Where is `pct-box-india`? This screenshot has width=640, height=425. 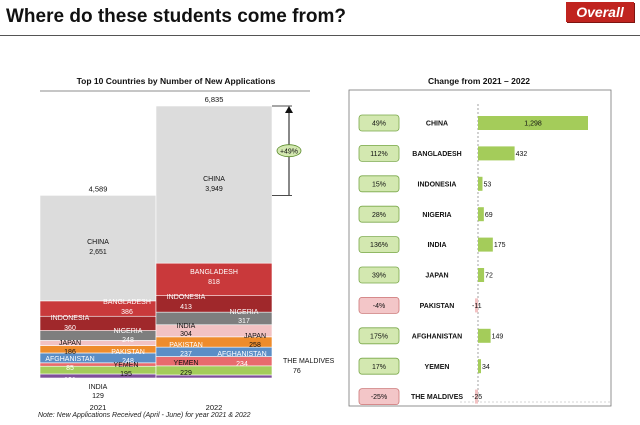
pct-box-india is located at coordinates (379, 245).